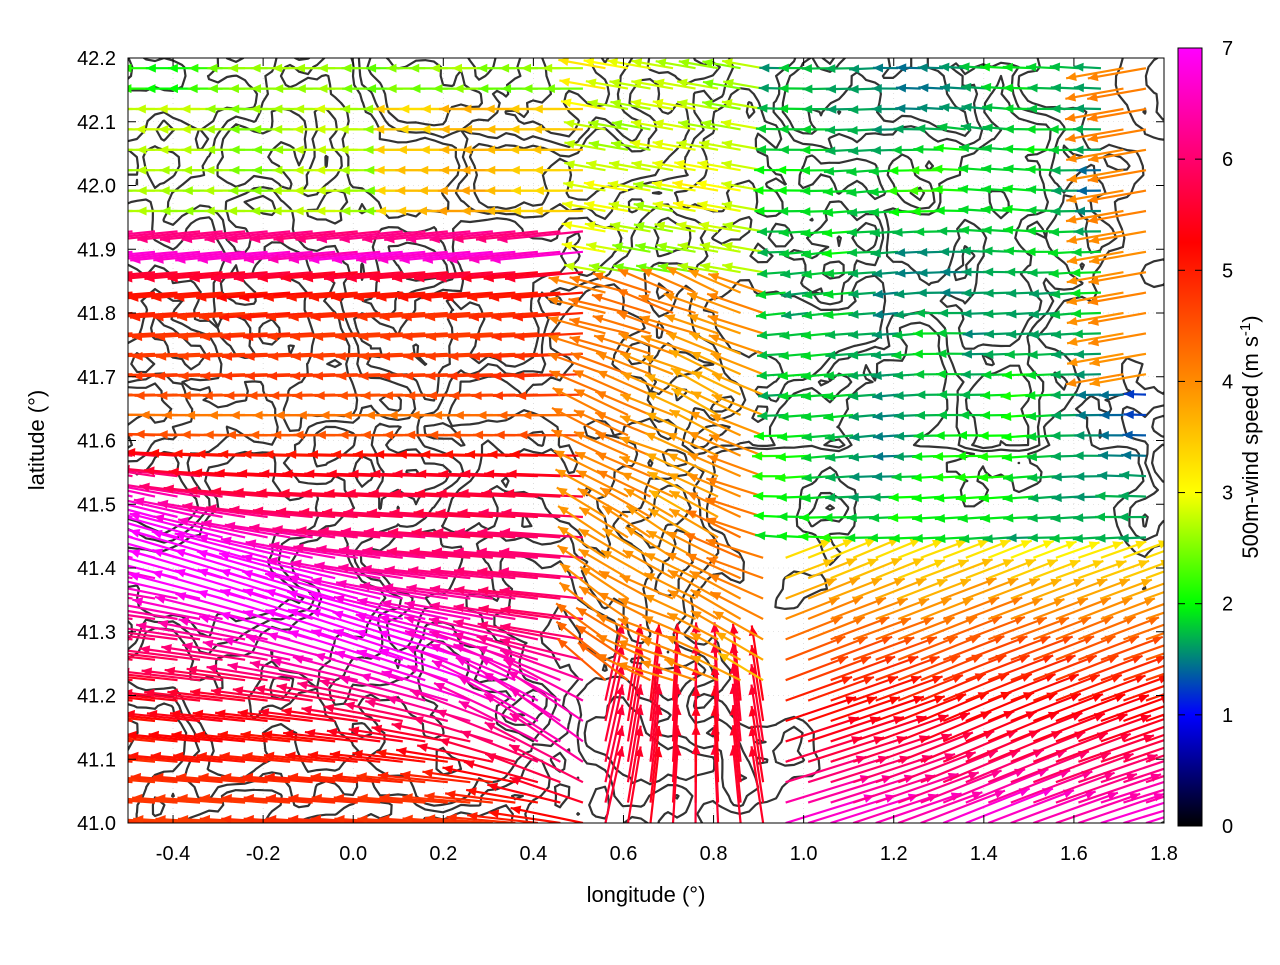 Image resolution: width=1280 pixels, height=965 pixels. I want to click on y-tick-label: 41.1, so click(96, 760).